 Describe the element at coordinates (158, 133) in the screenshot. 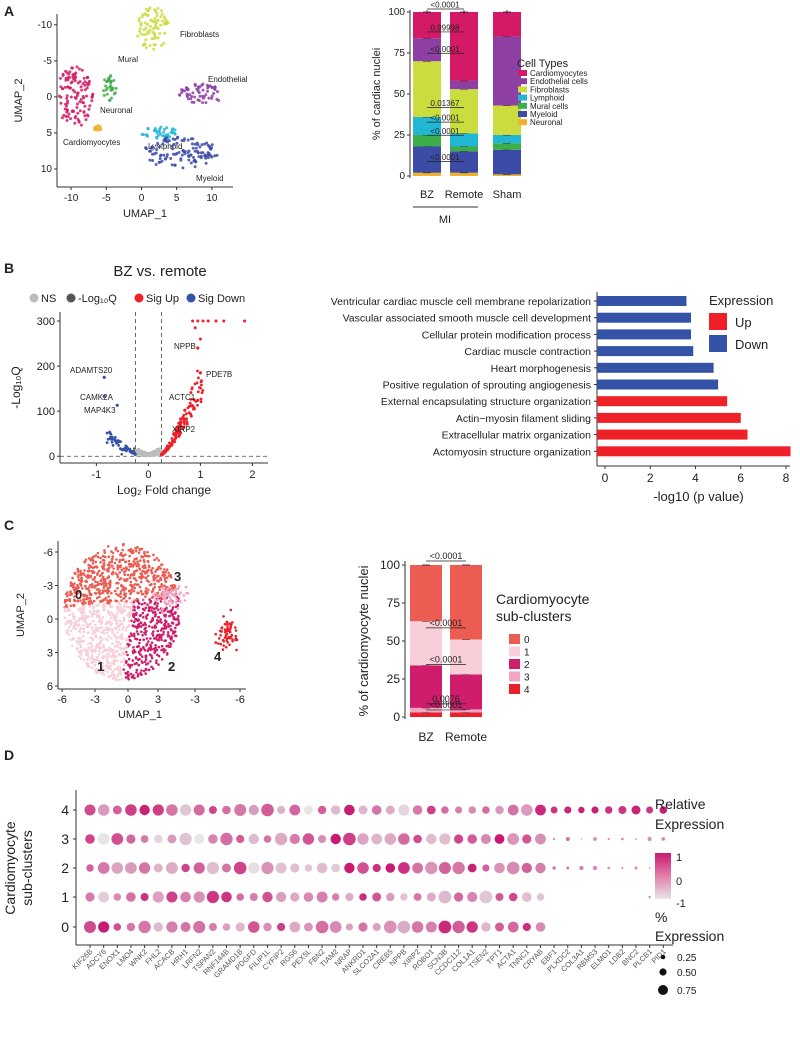

I see `cluster-lymphoid` at that location.